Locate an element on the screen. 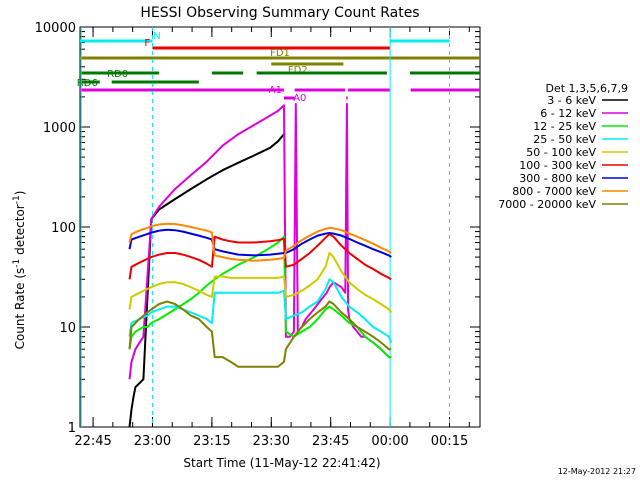  x-tick-label: 00:15 is located at coordinates (449, 441).